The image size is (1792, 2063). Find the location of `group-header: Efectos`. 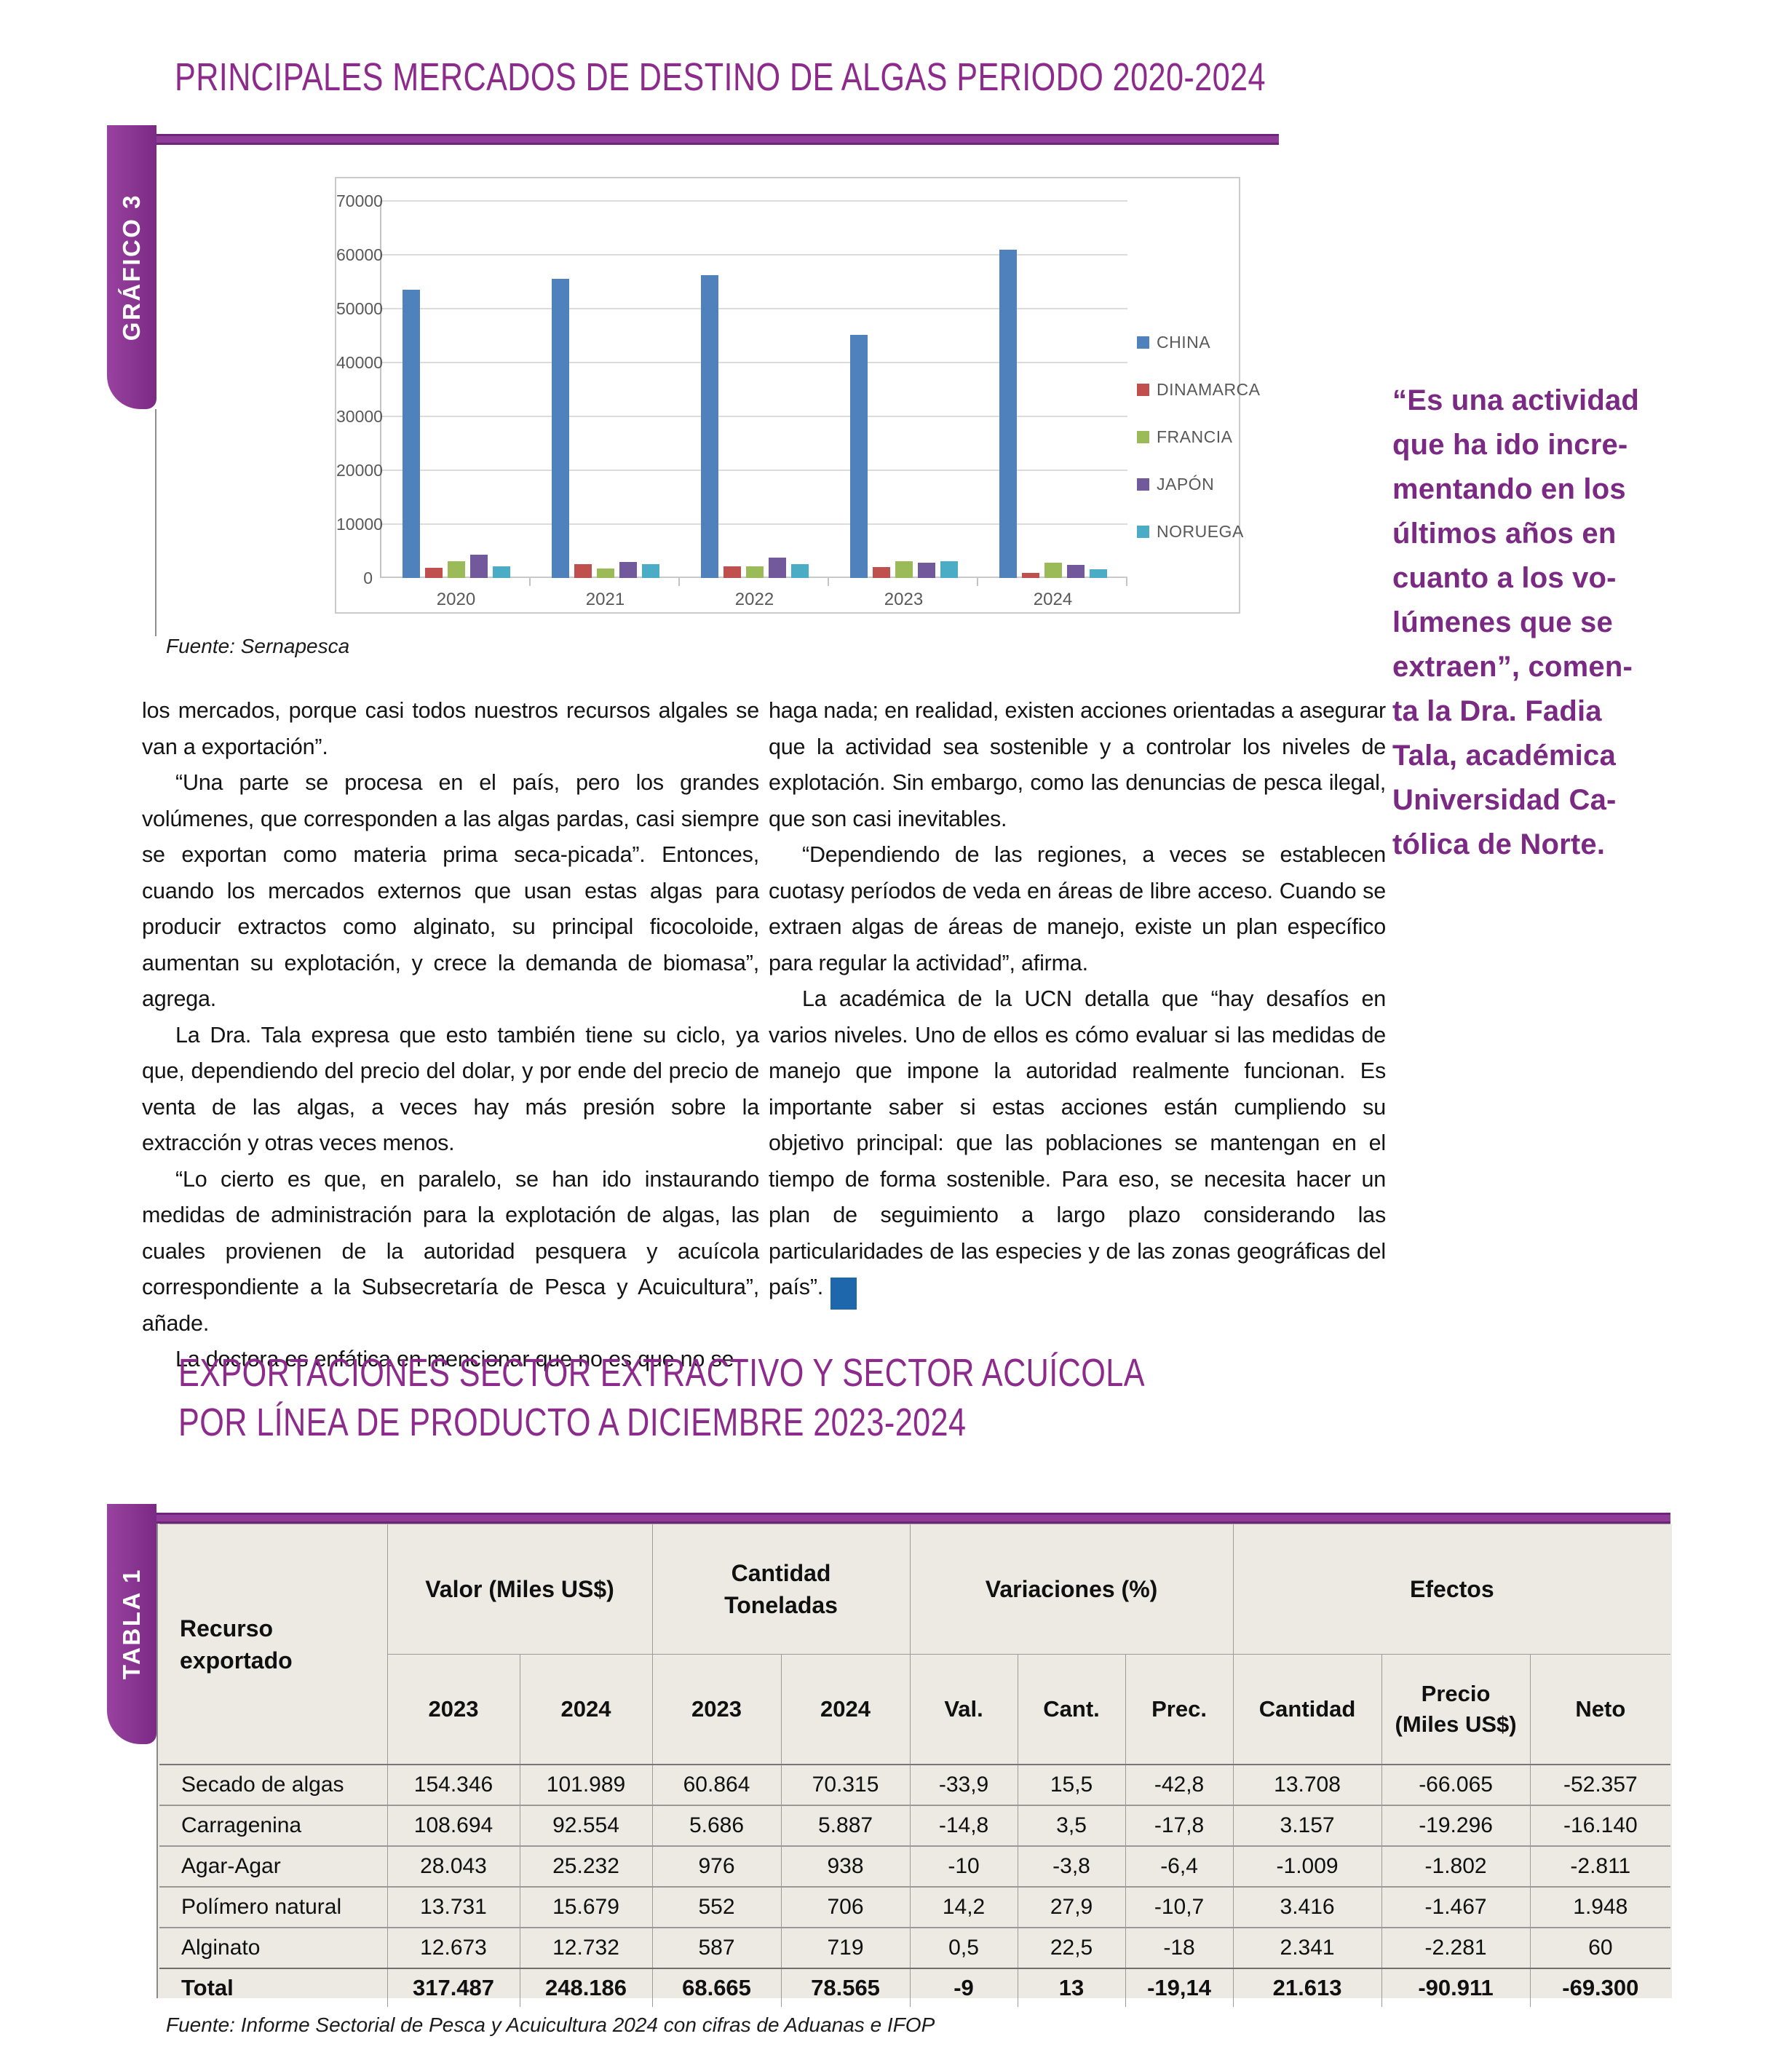

group-header: Efectos is located at coordinates (1451, 1589).